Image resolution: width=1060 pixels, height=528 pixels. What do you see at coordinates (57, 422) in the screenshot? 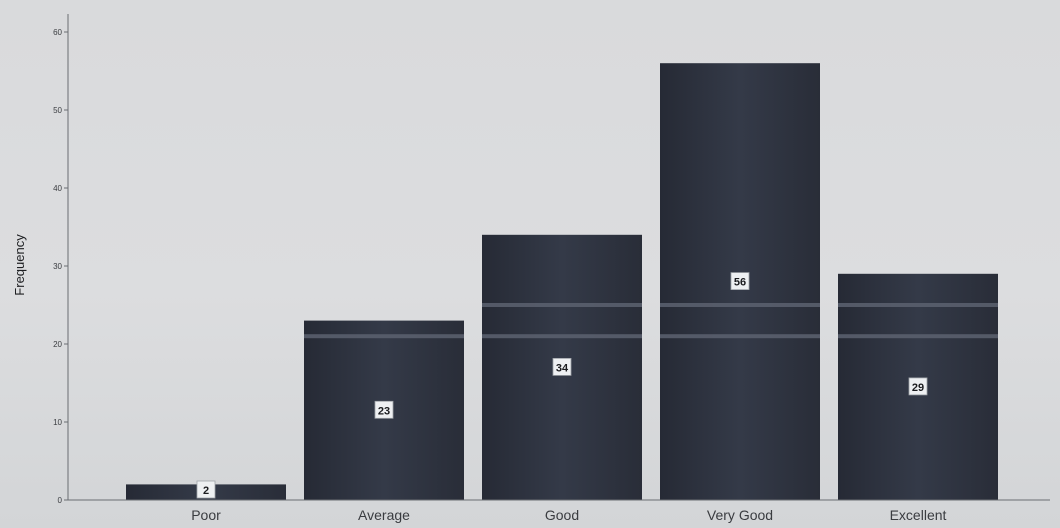
I see `y-tick-label: 10` at bounding box center [57, 422].